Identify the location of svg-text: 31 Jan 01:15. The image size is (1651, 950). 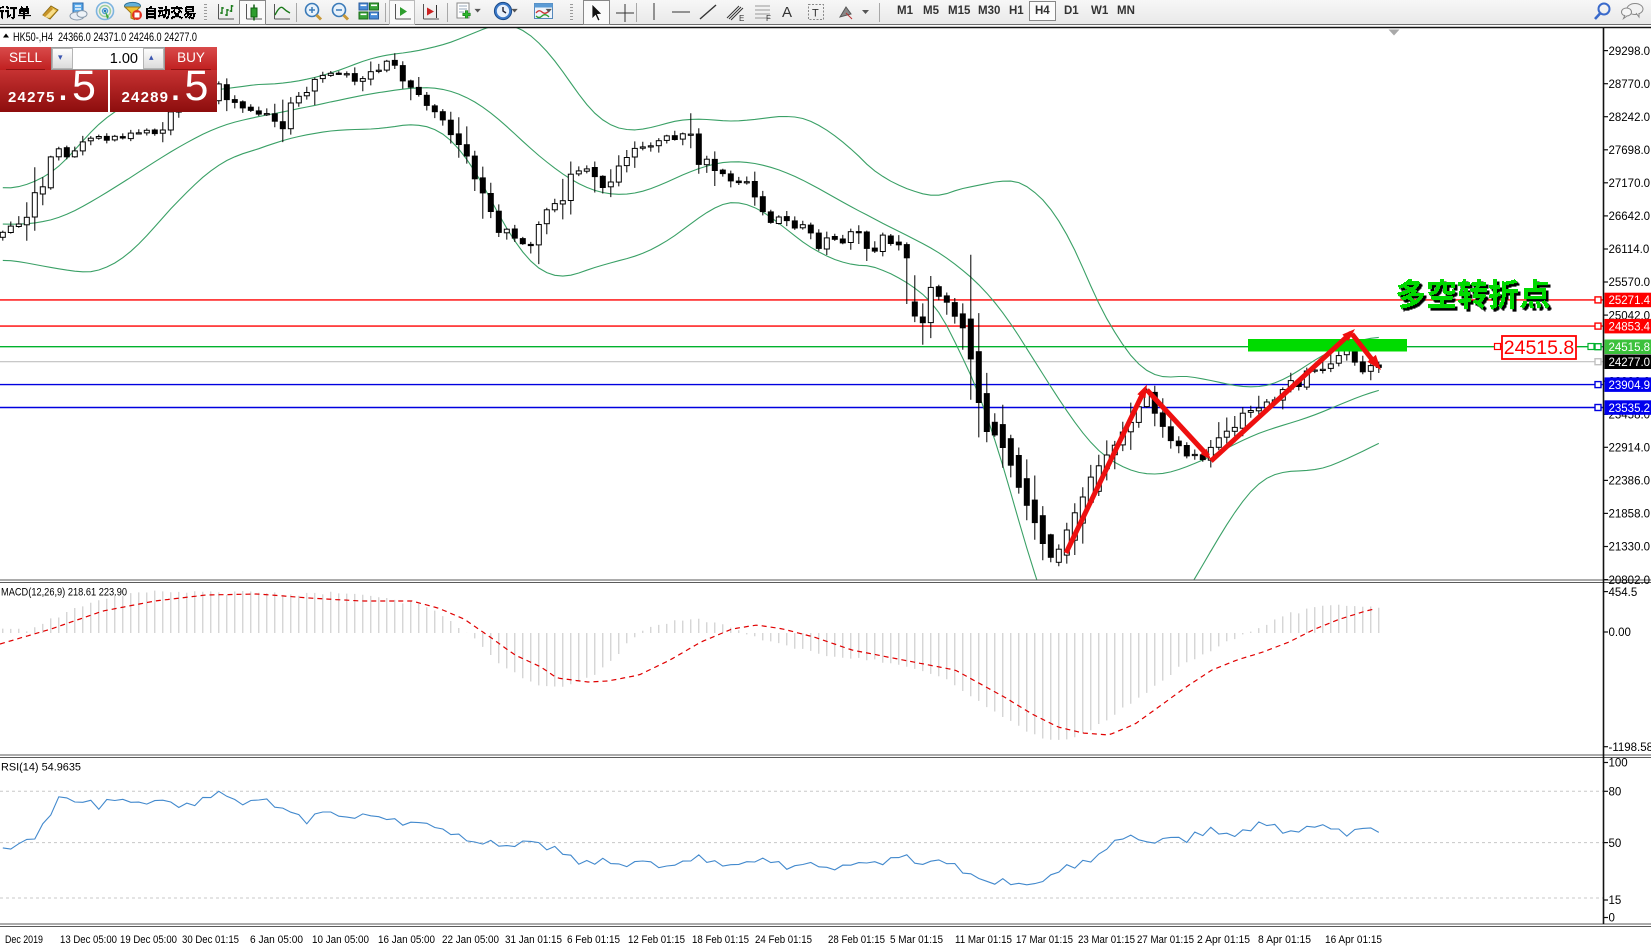
(533, 940).